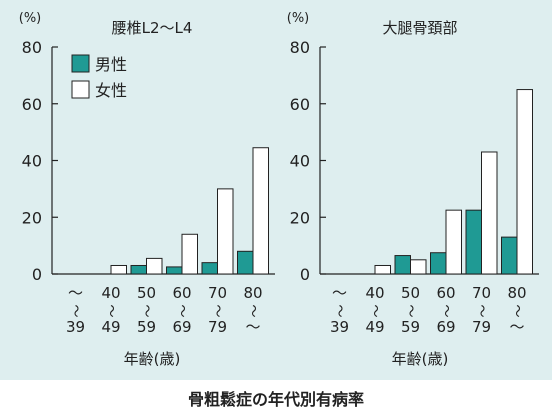 This screenshot has height=413, width=552. What do you see at coordinates (80, 63) in the screenshot?
I see `legend-swatch-male` at bounding box center [80, 63].